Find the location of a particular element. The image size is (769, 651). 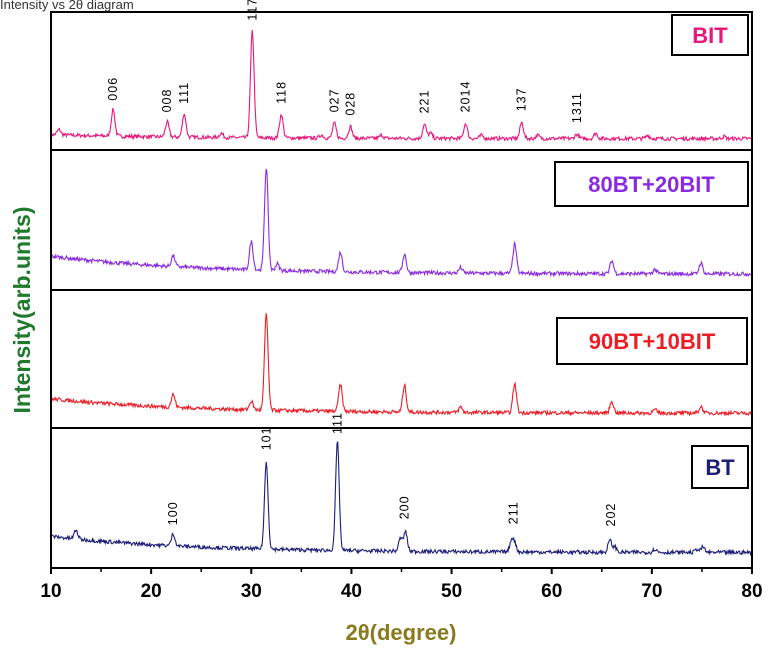

legend-label: BIT is located at coordinates (710, 35).